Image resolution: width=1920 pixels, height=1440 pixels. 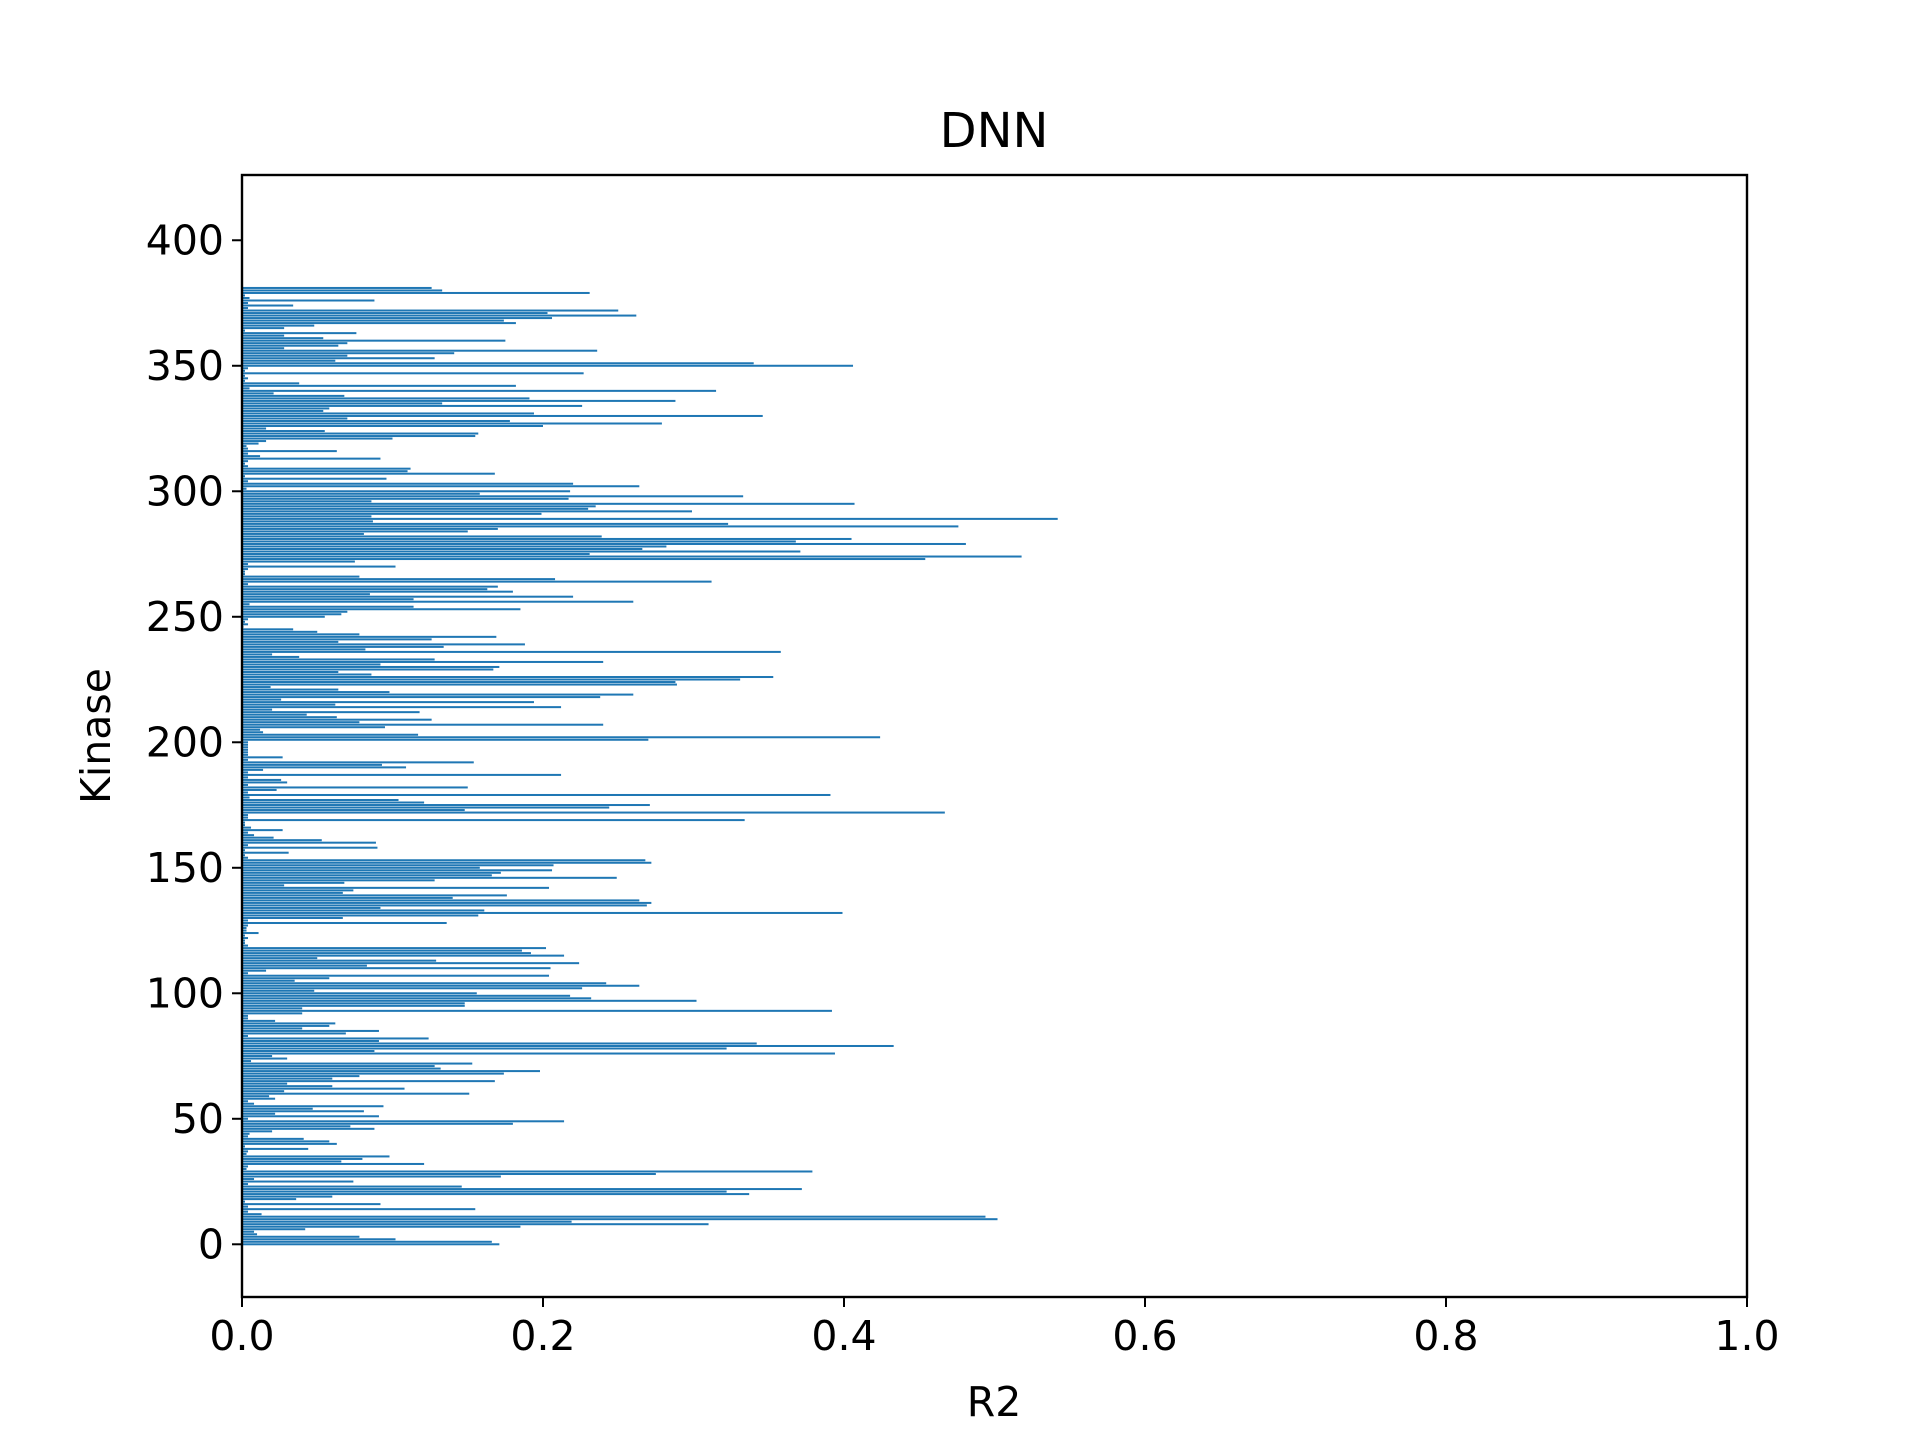 What do you see at coordinates (194, 742) in the screenshot?
I see `y-axis: 0 50 100 150 200 250 300 350 400` at bounding box center [194, 742].